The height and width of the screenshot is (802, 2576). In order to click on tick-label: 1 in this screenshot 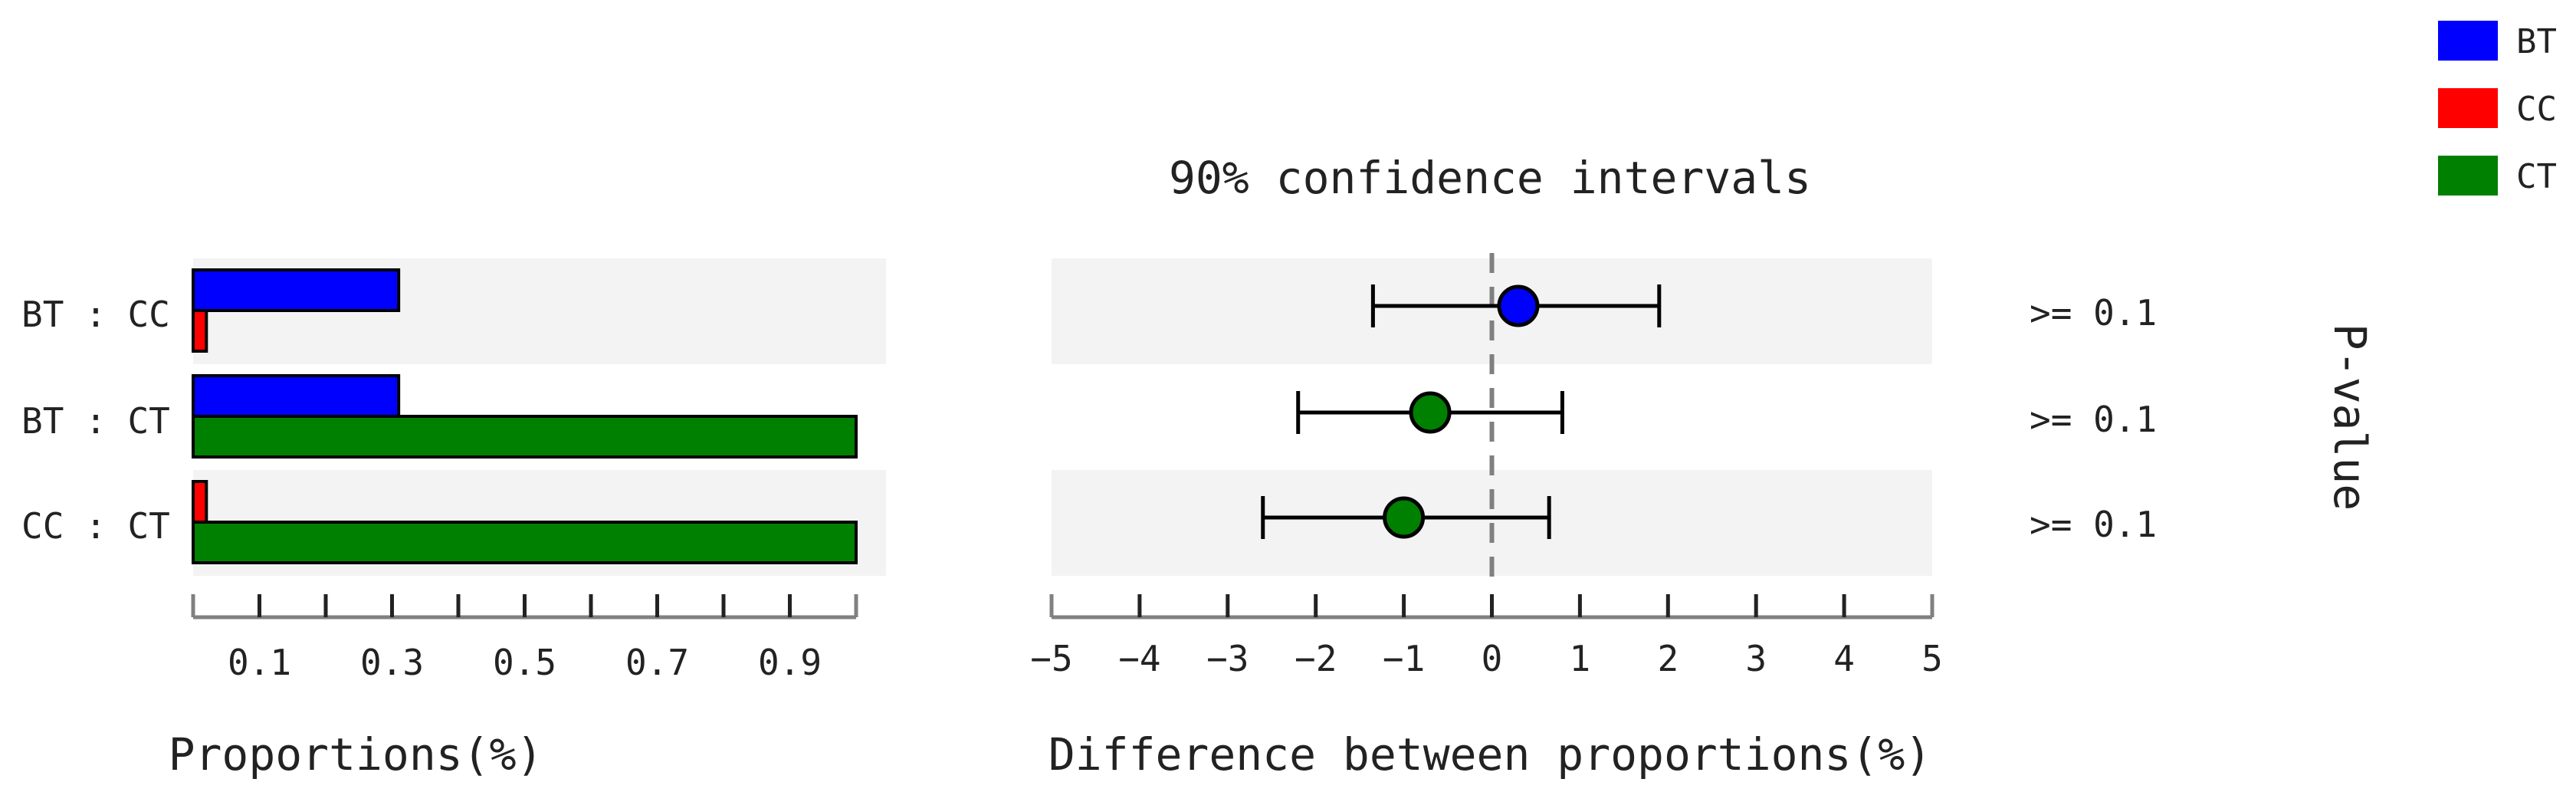, I will do `click(1580, 658)`.